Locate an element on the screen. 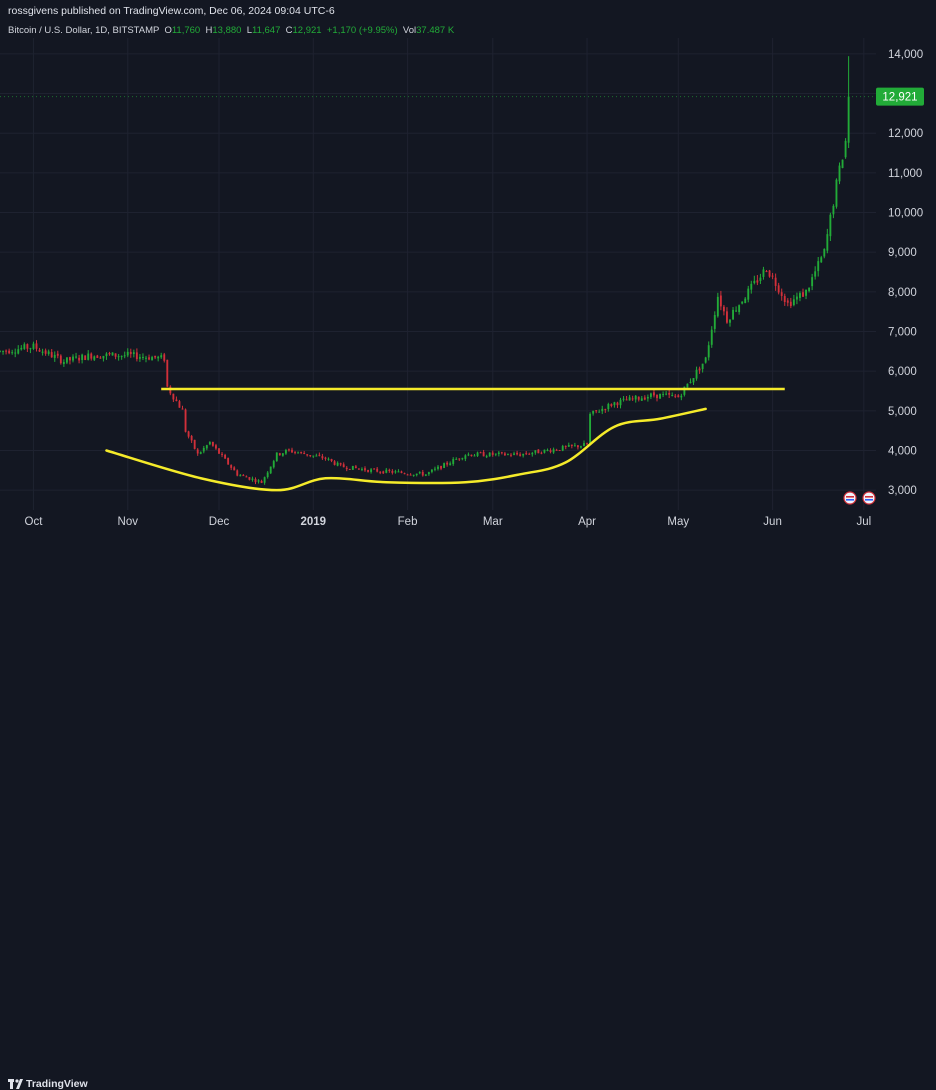 The image size is (936, 1090). open-value: 11,760 is located at coordinates (186, 30).